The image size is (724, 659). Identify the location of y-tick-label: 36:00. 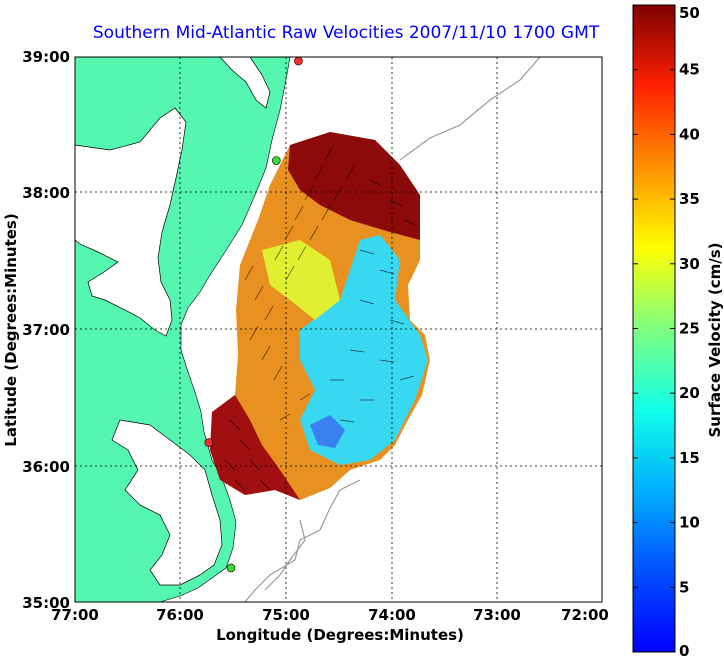
(46, 467).